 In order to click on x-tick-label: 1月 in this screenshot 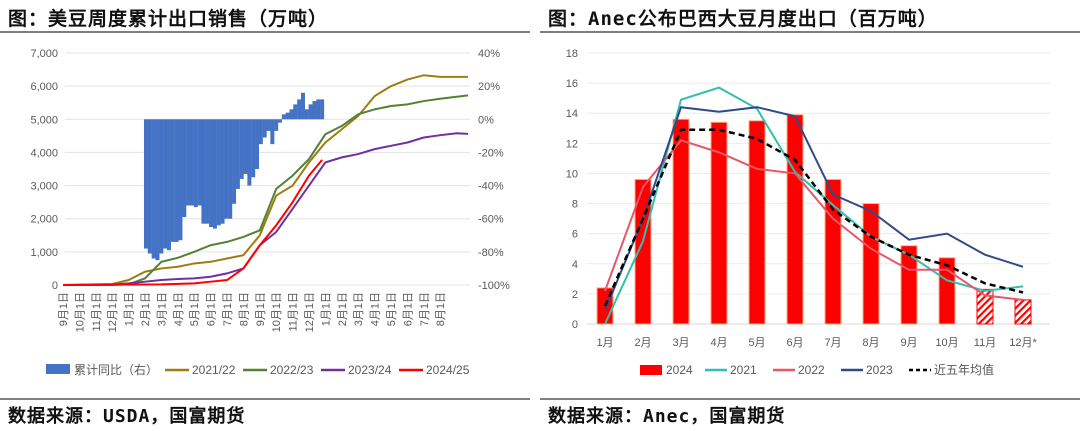, I will do `click(604, 343)`.